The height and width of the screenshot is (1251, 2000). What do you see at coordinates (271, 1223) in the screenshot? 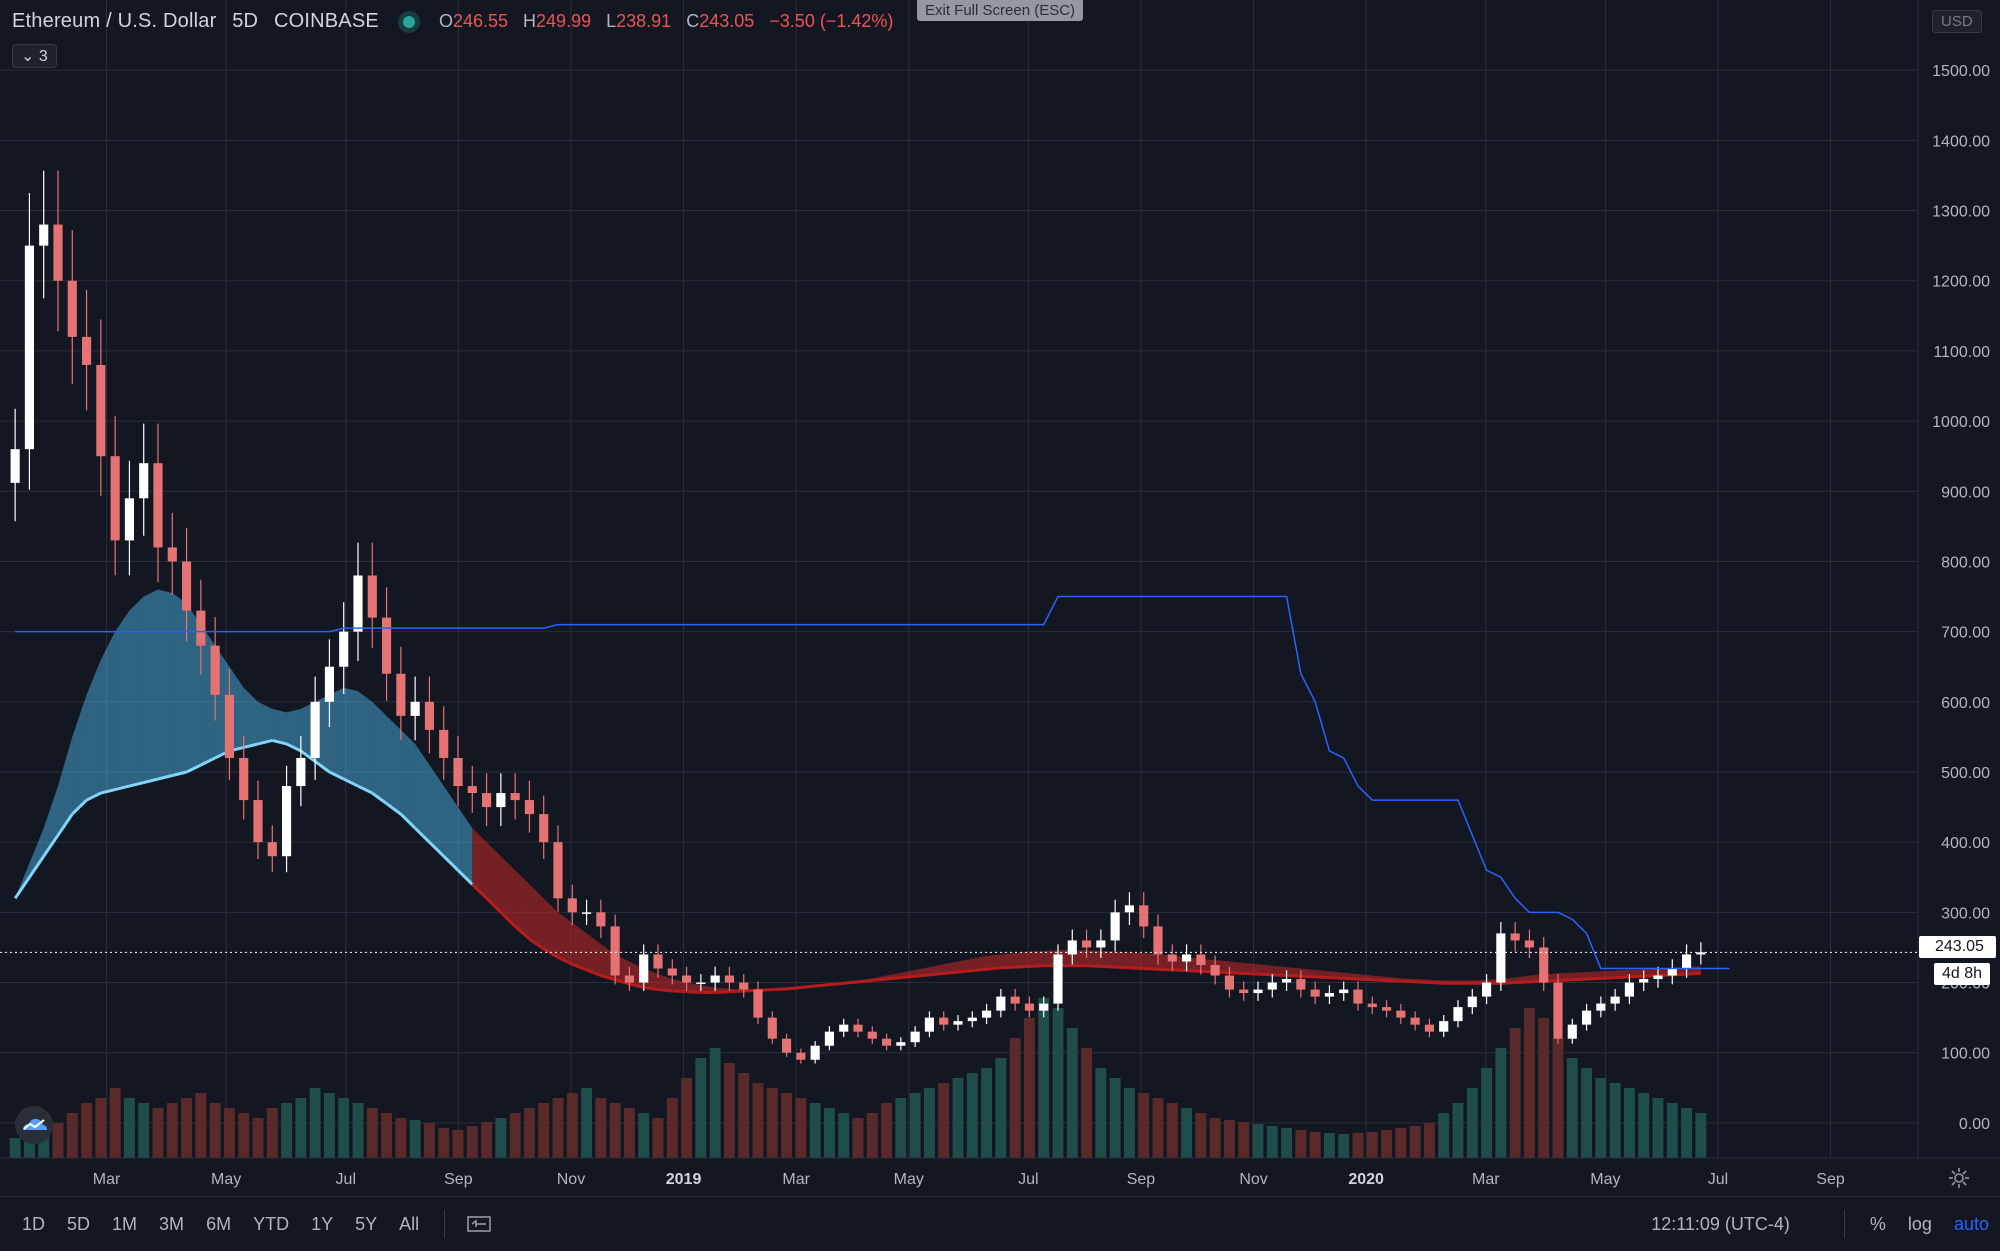
I see `range-button-ytd: YTD` at bounding box center [271, 1223].